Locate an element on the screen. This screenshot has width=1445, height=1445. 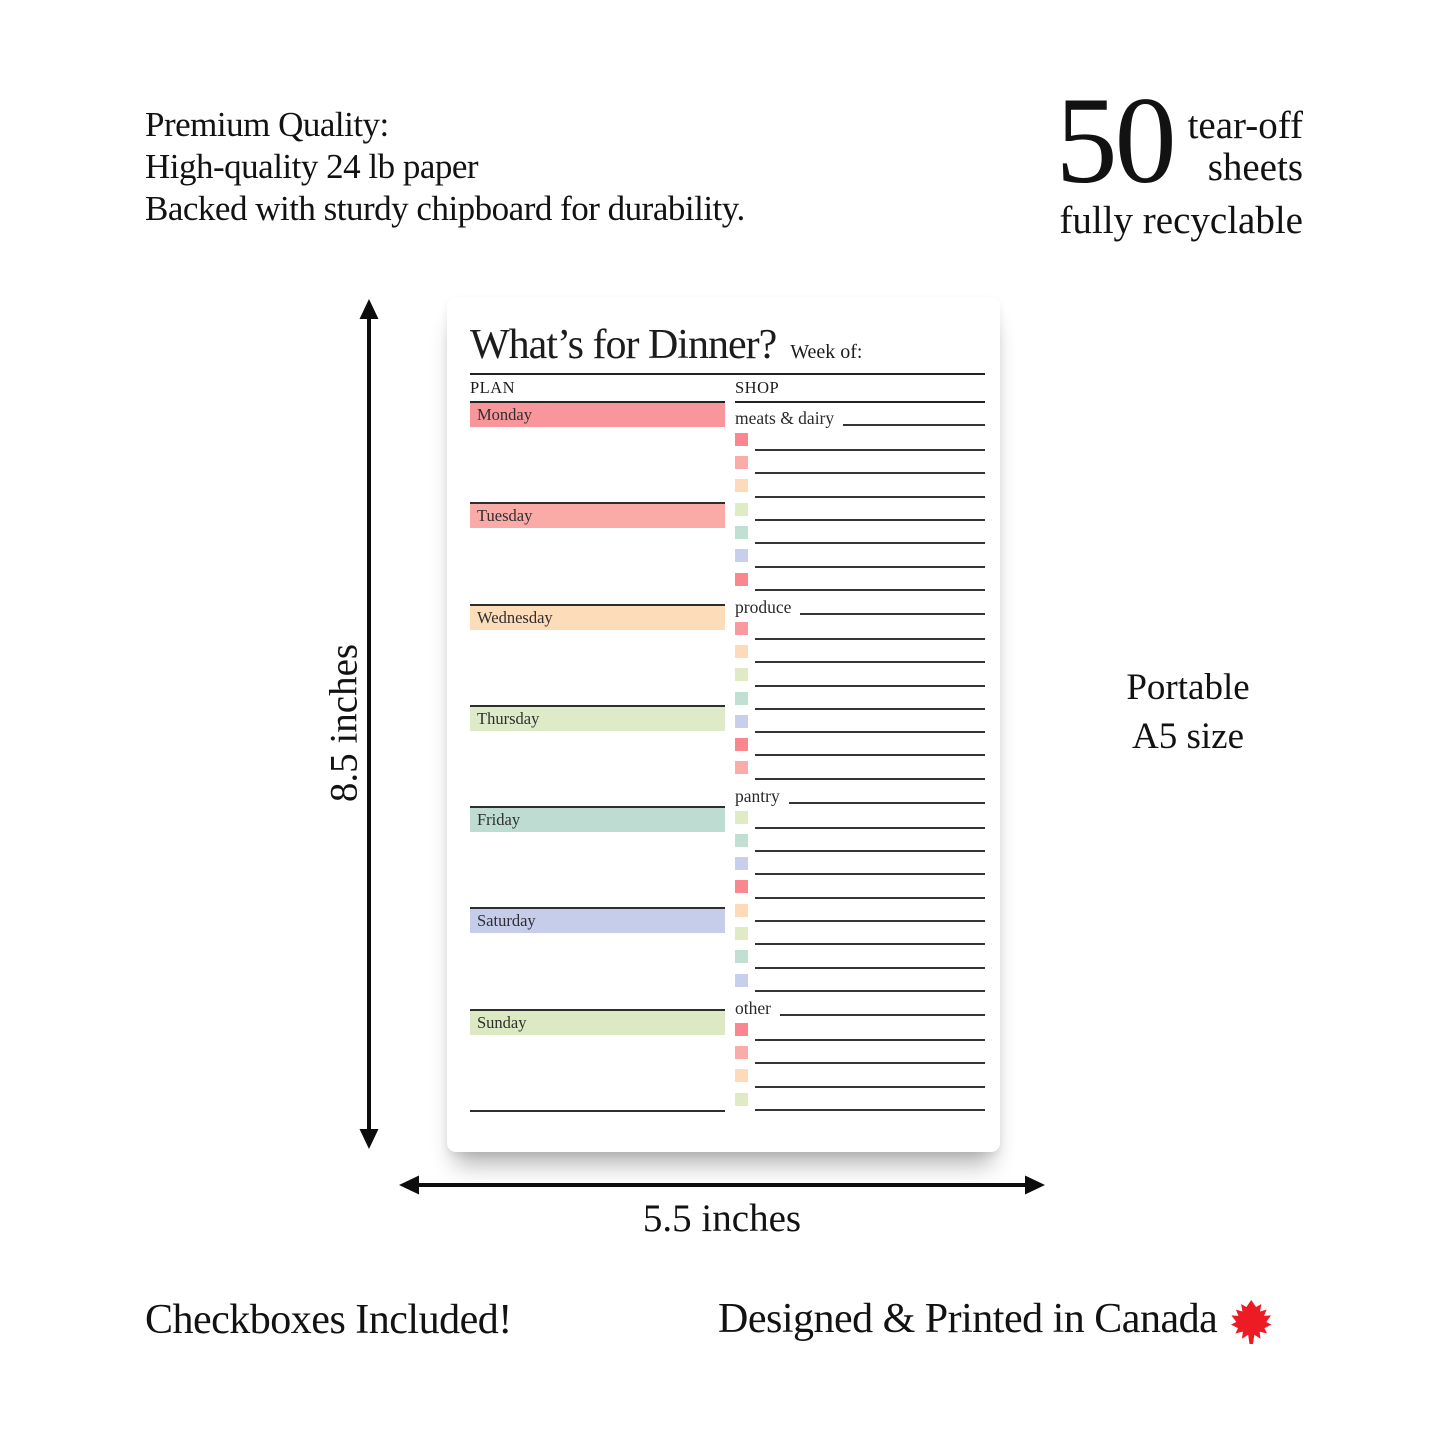
sheet-count-number: 50 is located at coordinates (1116, 140).